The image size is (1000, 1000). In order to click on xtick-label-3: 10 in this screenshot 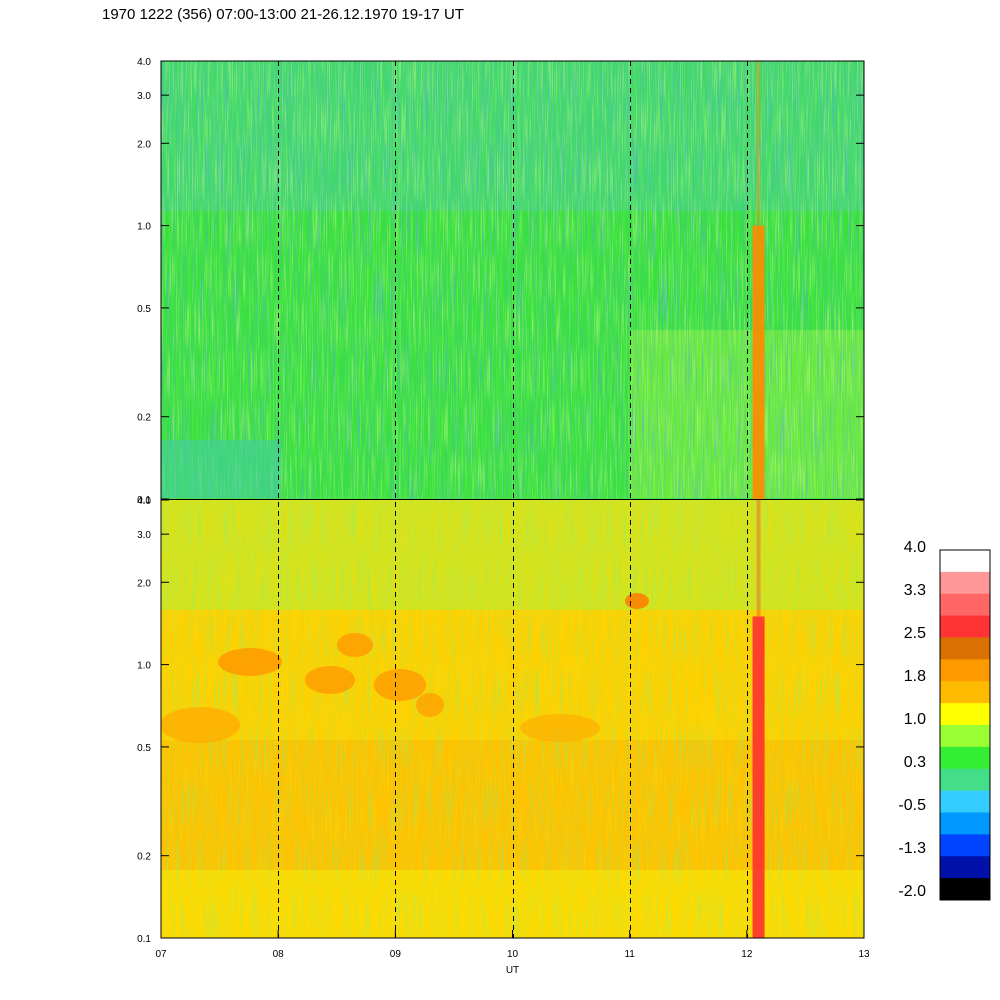, I will do `click(513, 954)`.